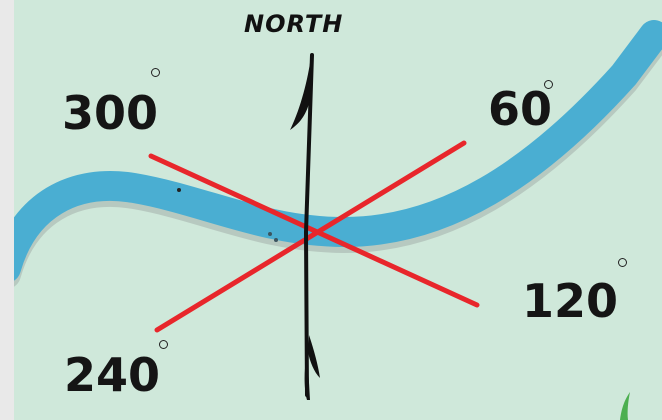 The width and height of the screenshot is (662, 420). What do you see at coordinates (112, 375) in the screenshot?
I see `bearing-label-240: 240` at bounding box center [112, 375].